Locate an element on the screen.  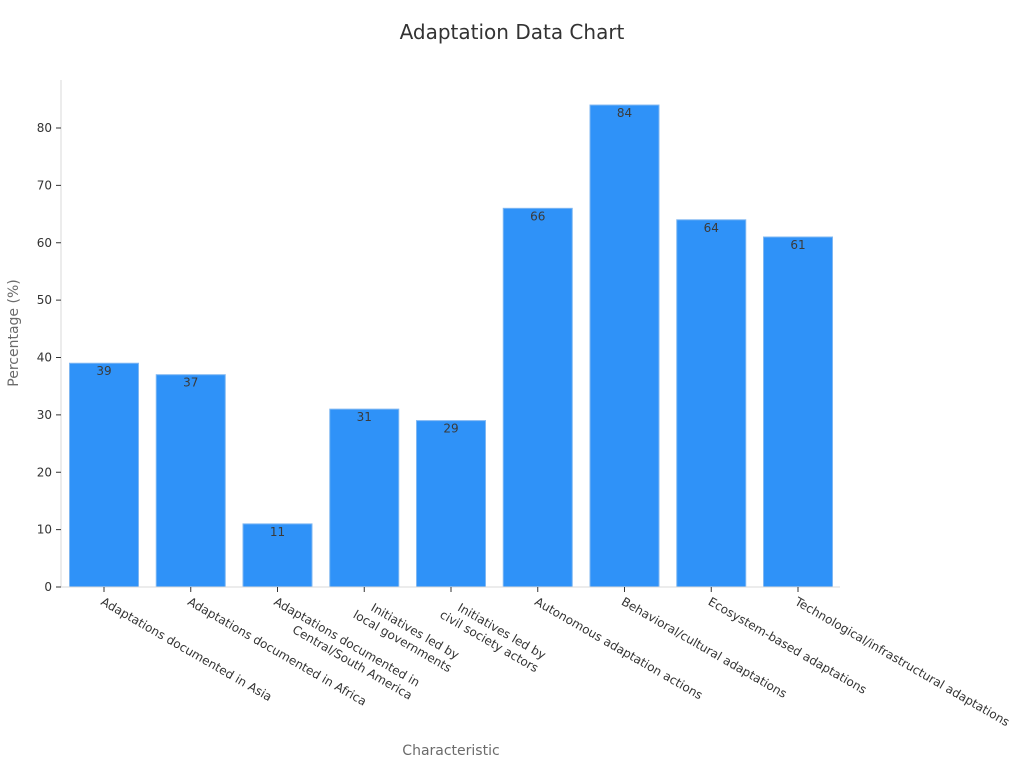
y-tick-label: 60 is located at coordinates (44, 243).